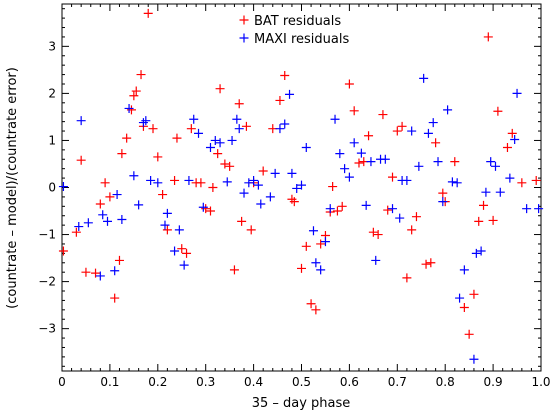 This screenshot has height=416, width=550. What do you see at coordinates (301, 39) in the screenshot?
I see `legend-label-maxi: MAXI residuals` at bounding box center [301, 39].